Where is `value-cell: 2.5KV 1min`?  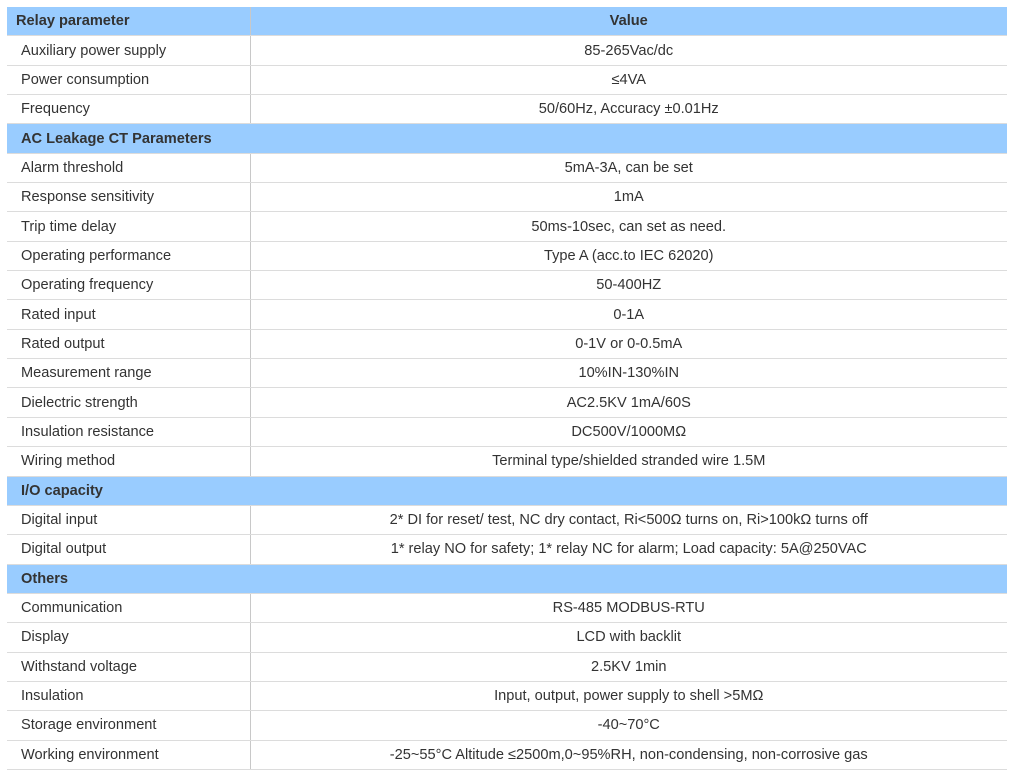
value-cell: 2.5KV 1min is located at coordinates (628, 667).